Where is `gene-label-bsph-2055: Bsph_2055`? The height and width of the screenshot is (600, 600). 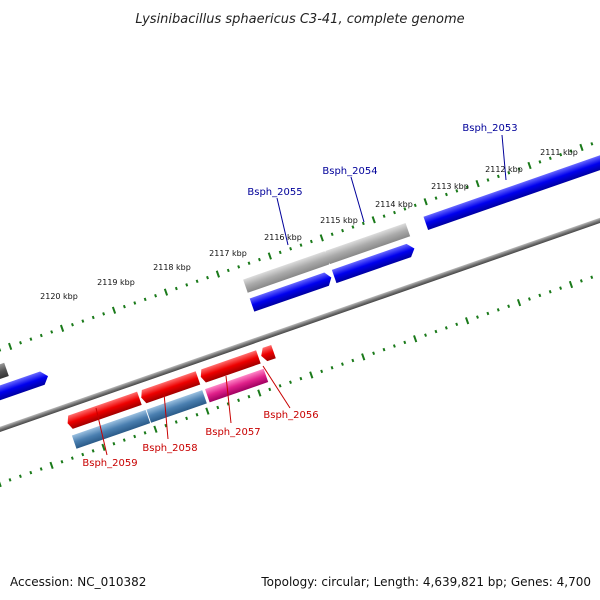
gene-label-bsph-2055: Bsph_2055 is located at coordinates (274, 192).